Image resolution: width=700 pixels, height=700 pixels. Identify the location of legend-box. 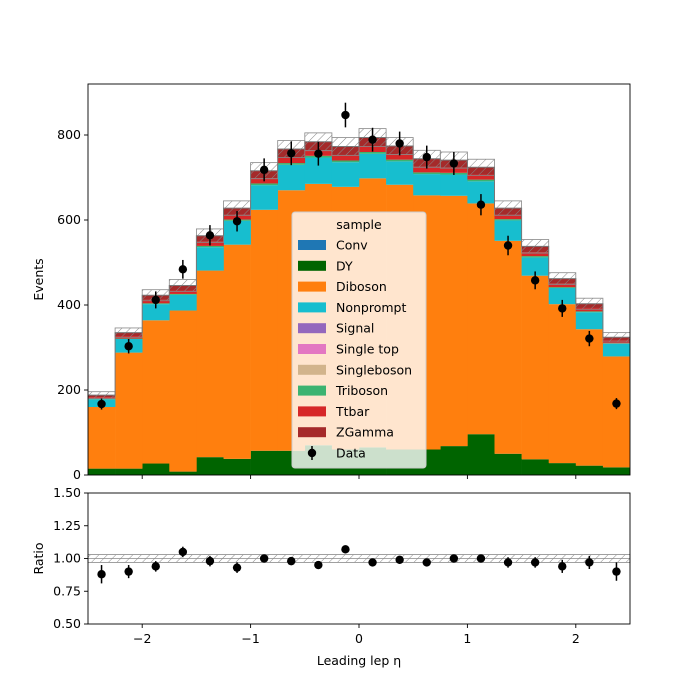
(359, 340).